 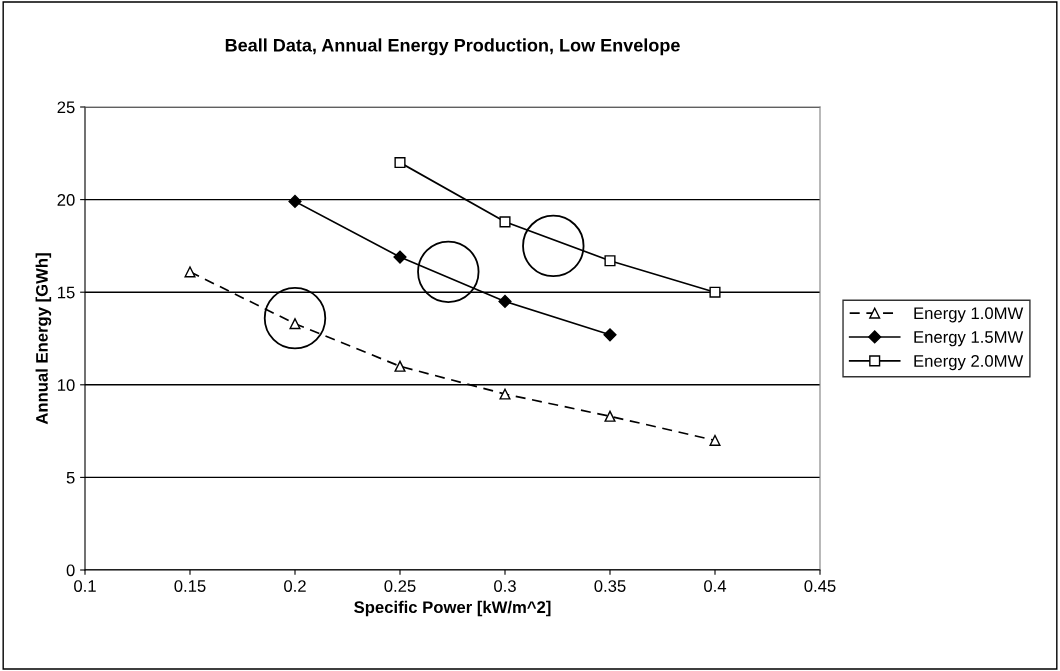 What do you see at coordinates (505, 586) in the screenshot?
I see `x-tick-label: 0.3` at bounding box center [505, 586].